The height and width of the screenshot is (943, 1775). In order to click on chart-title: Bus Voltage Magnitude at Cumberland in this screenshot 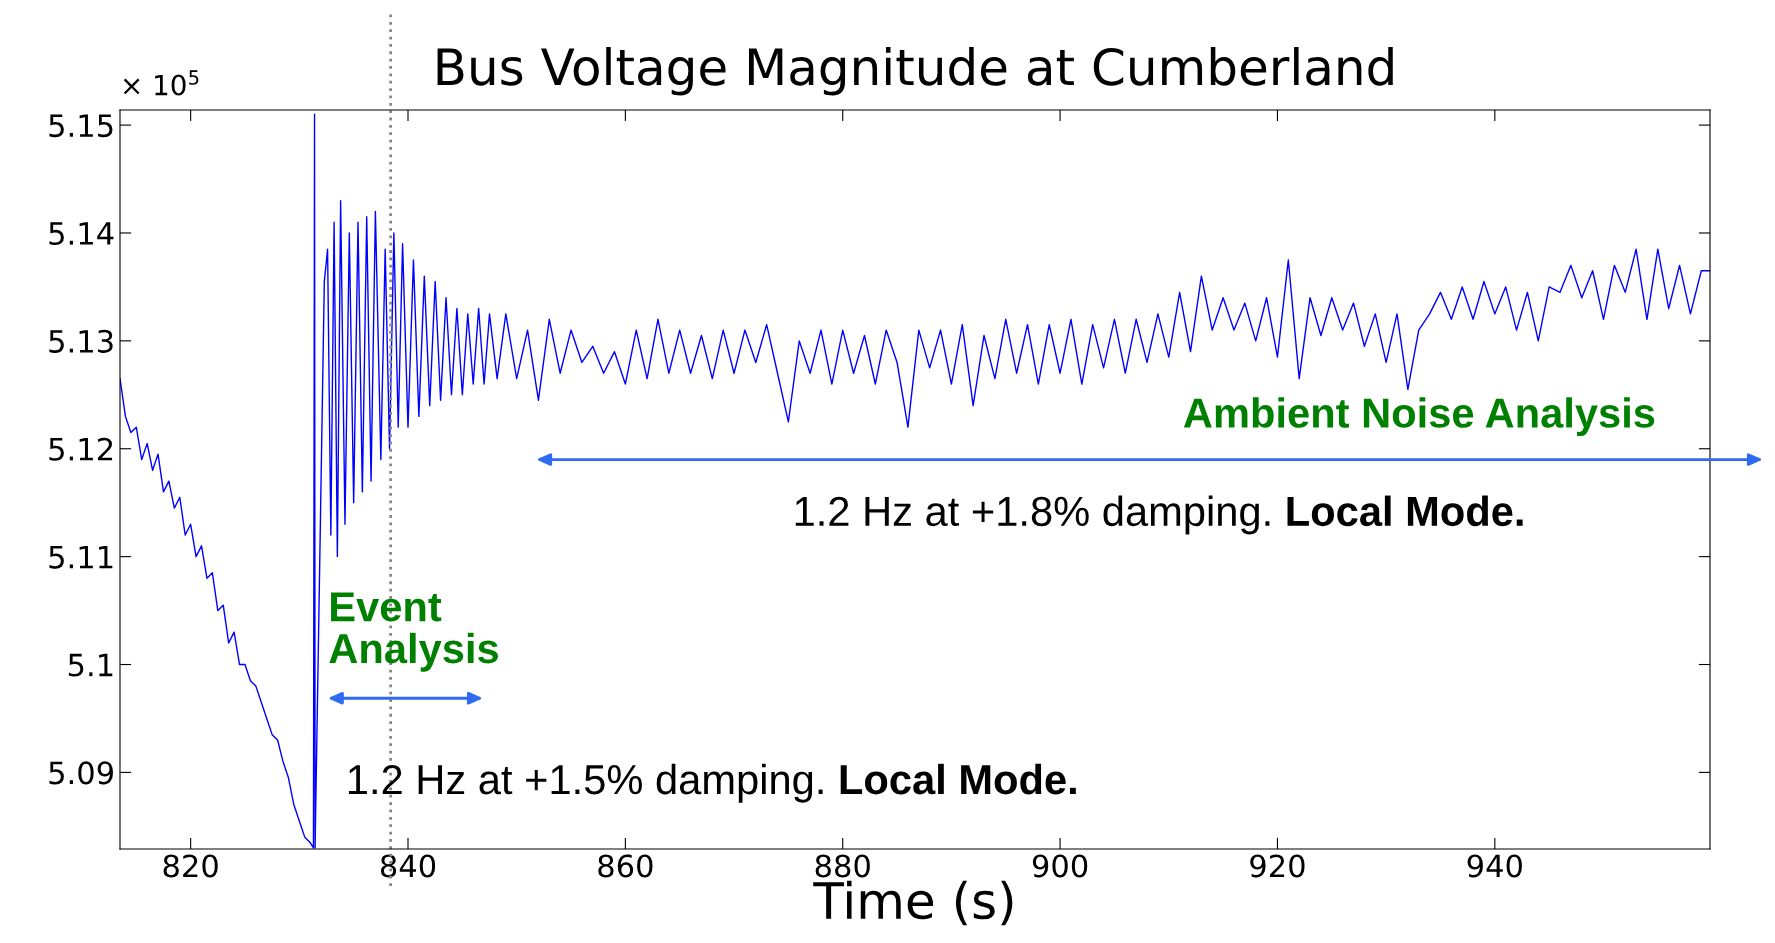, I will do `click(915, 71)`.